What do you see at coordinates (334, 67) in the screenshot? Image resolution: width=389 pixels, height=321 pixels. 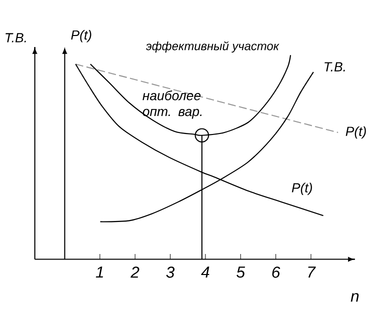 I see `series-label: Т.В.` at bounding box center [334, 67].